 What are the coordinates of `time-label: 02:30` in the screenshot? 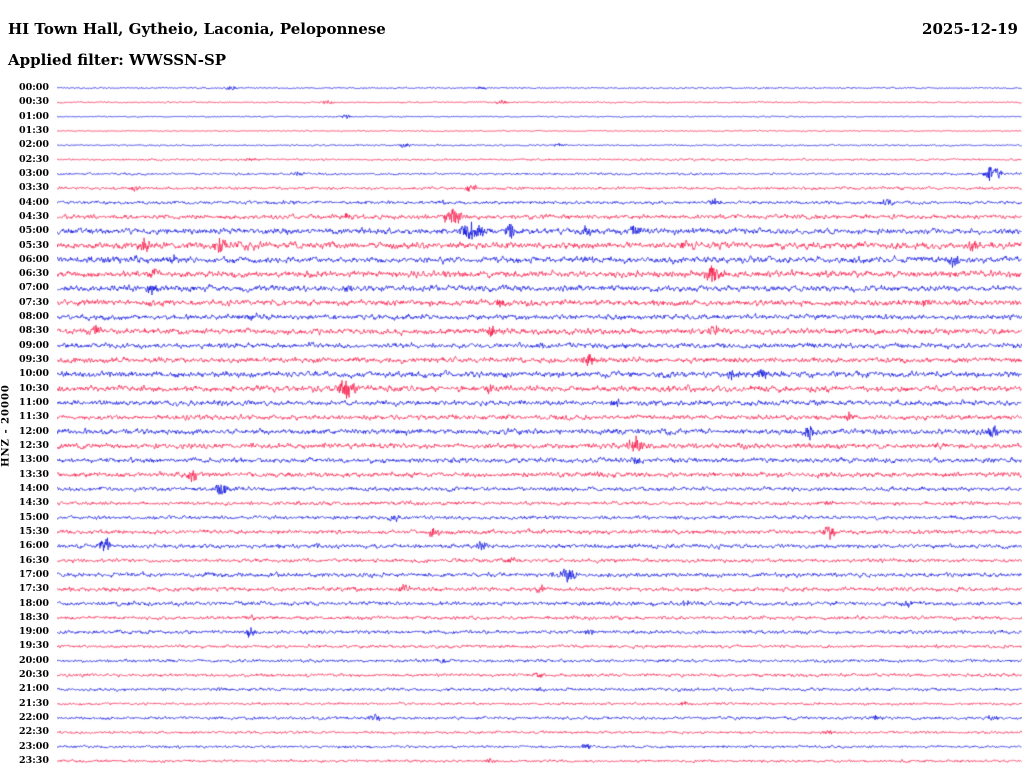 It's located at (34, 159).